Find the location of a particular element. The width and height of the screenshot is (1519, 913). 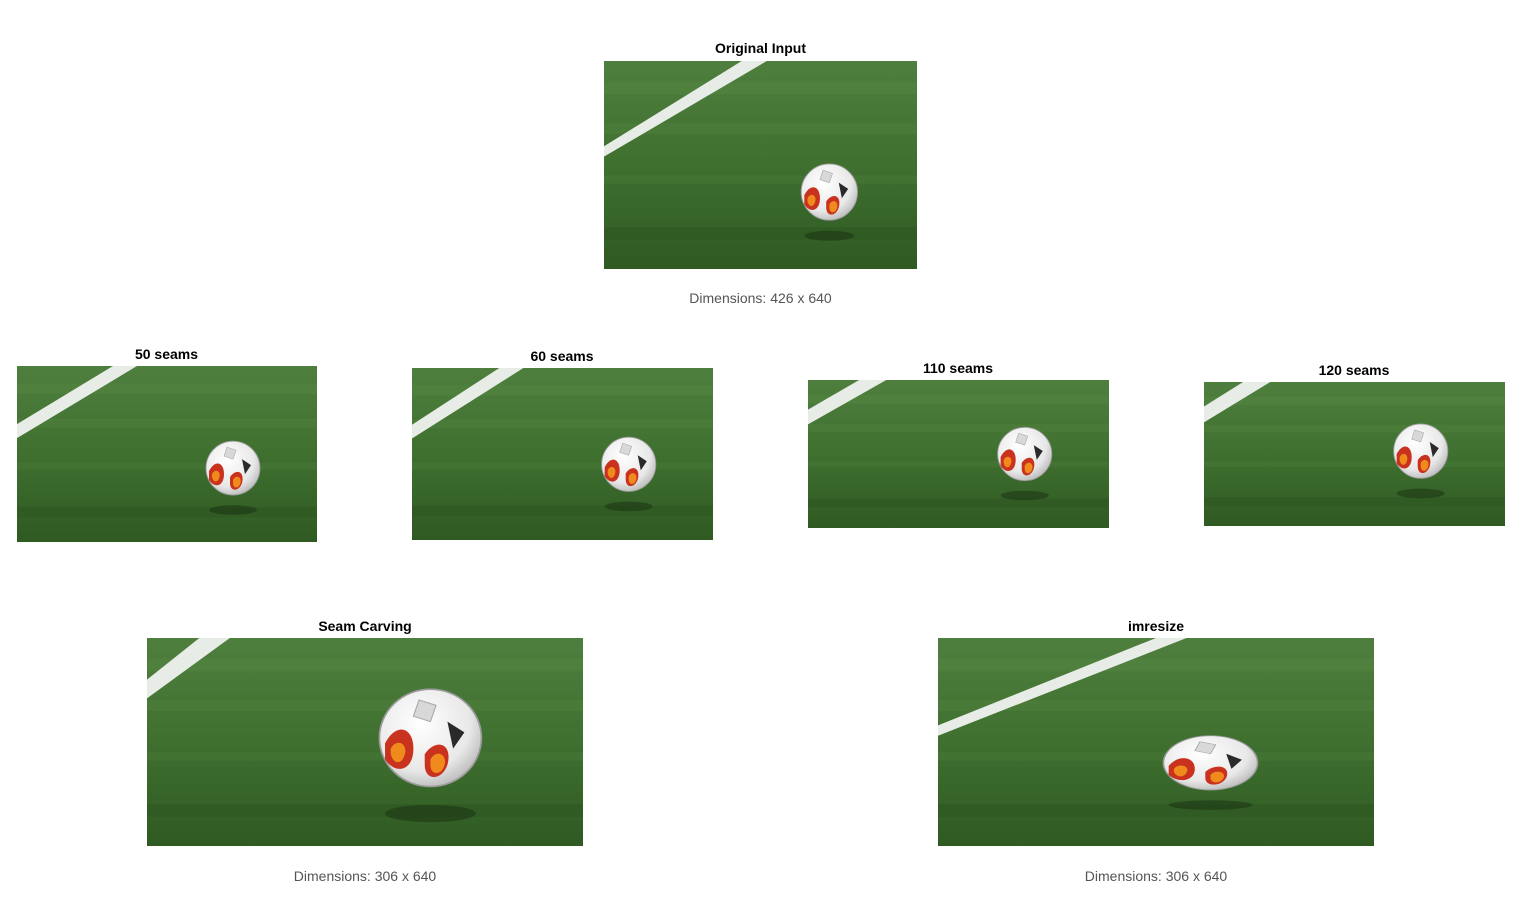

step-panel-50: 50 seams is located at coordinates (166, 444).